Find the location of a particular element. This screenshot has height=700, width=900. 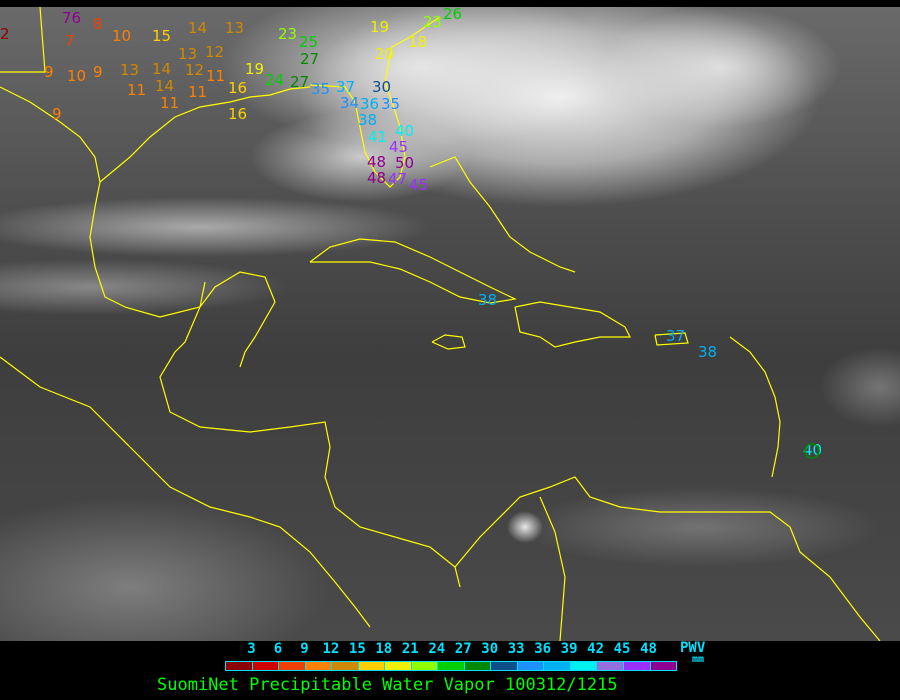

legend-color-bar is located at coordinates (451, 666).